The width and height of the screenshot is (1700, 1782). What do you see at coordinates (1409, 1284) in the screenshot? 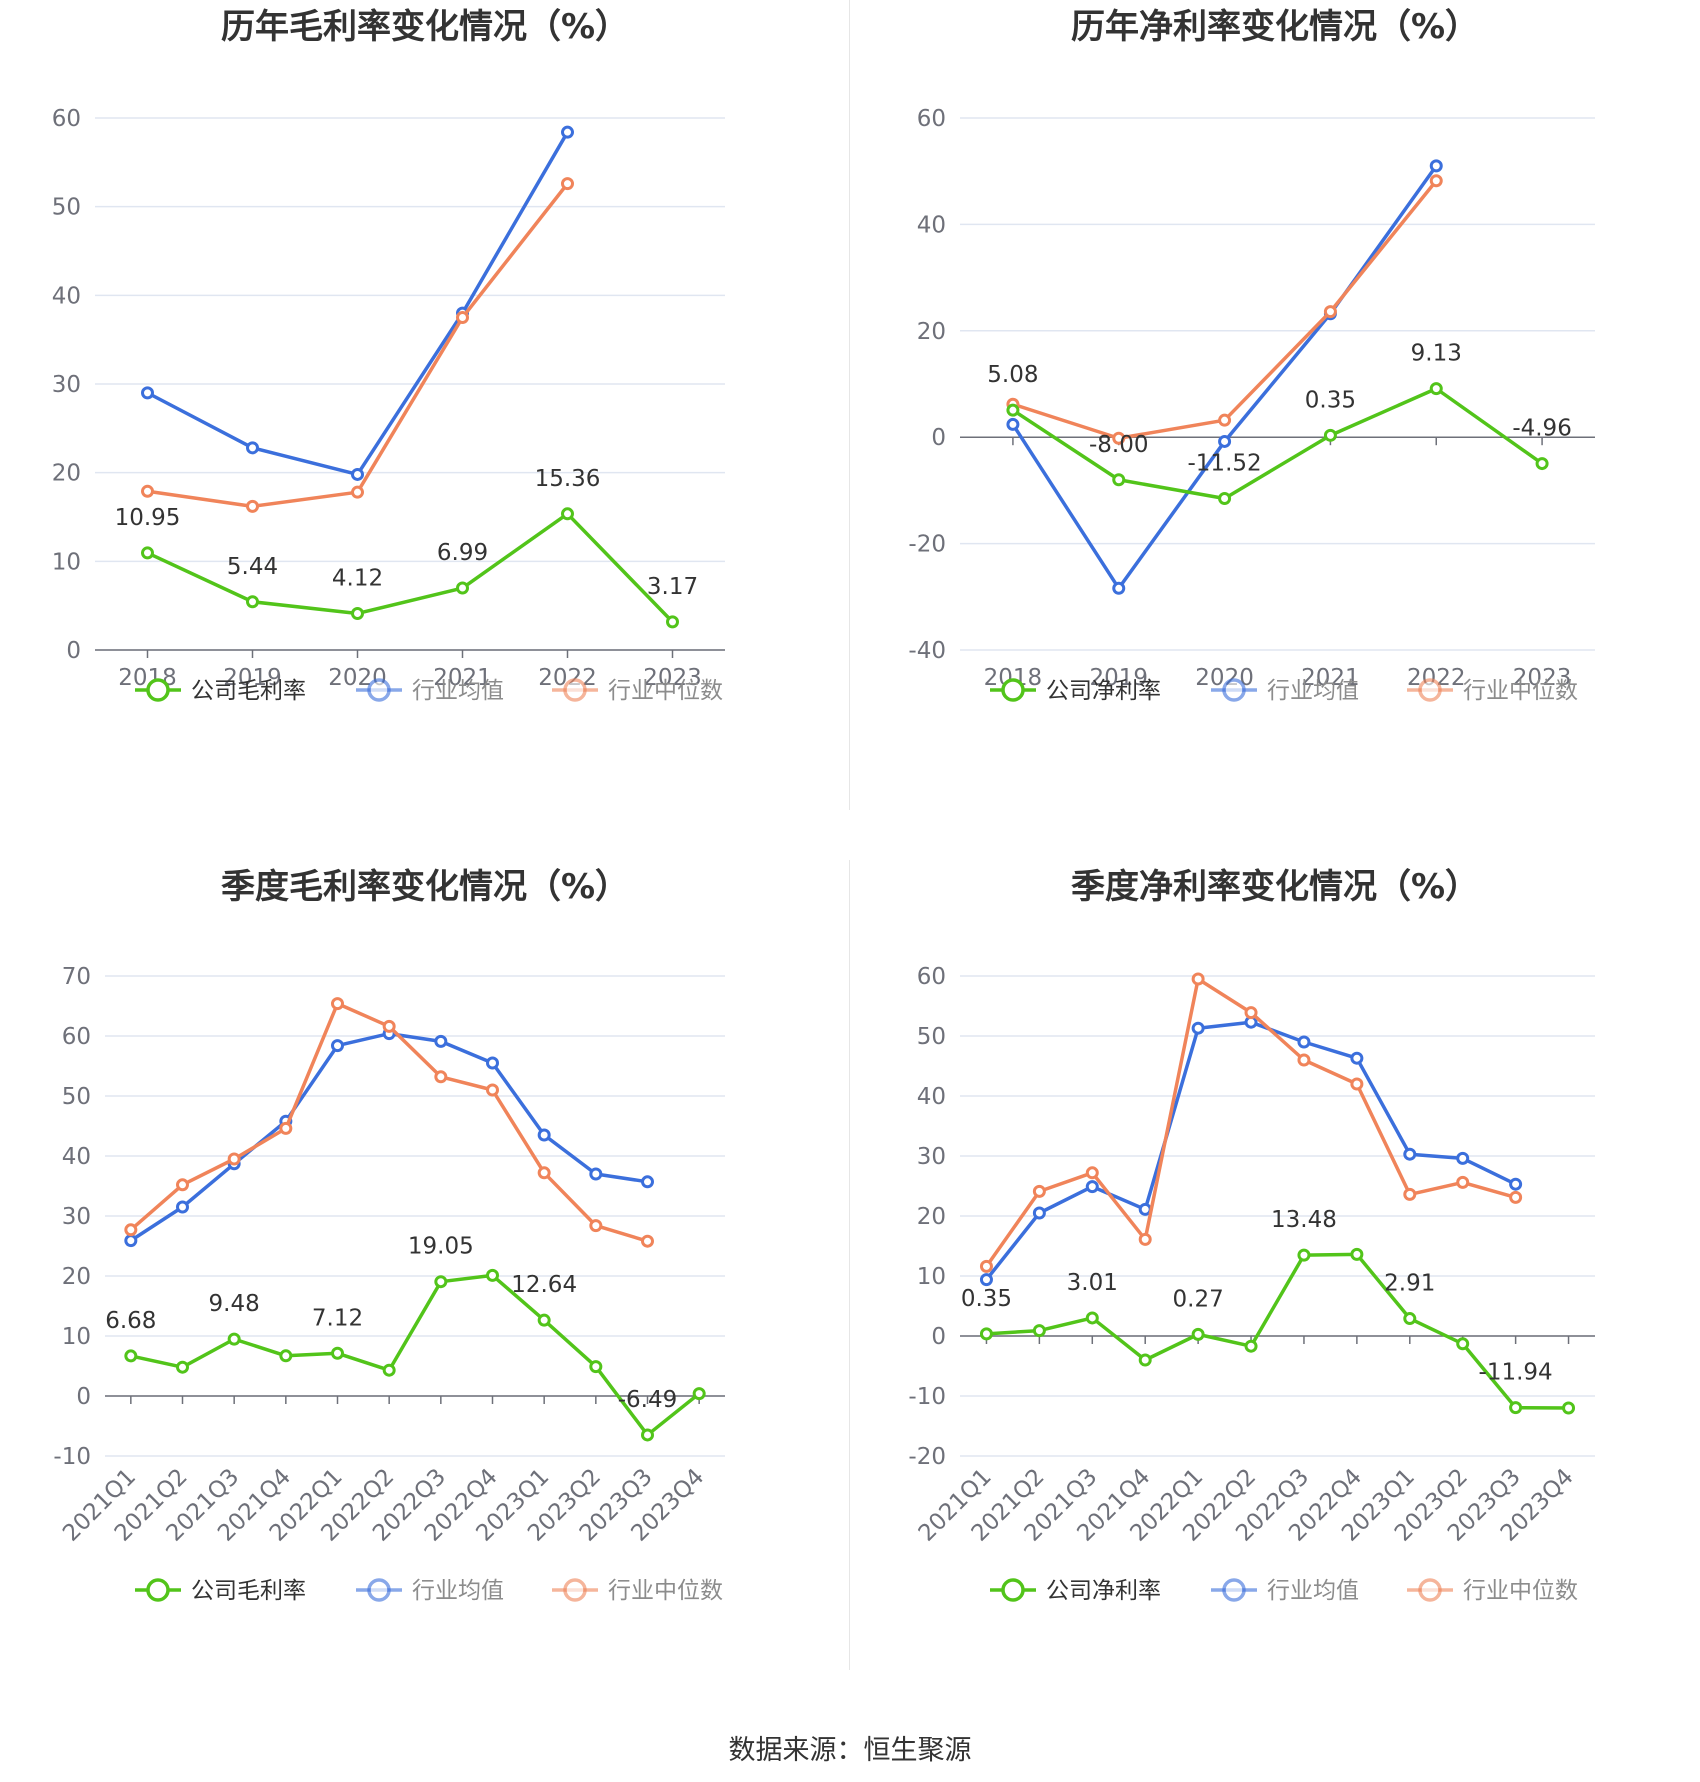
I see `data-label: 2.91` at bounding box center [1409, 1284].